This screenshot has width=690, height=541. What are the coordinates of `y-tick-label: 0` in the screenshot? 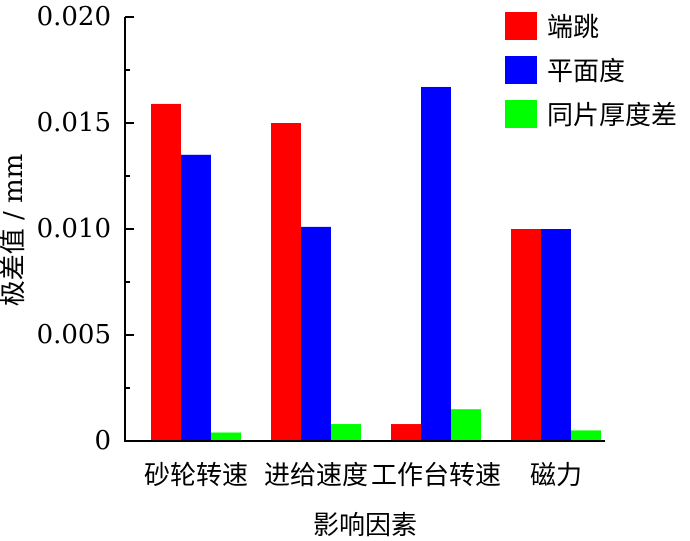 It's located at (102, 441).